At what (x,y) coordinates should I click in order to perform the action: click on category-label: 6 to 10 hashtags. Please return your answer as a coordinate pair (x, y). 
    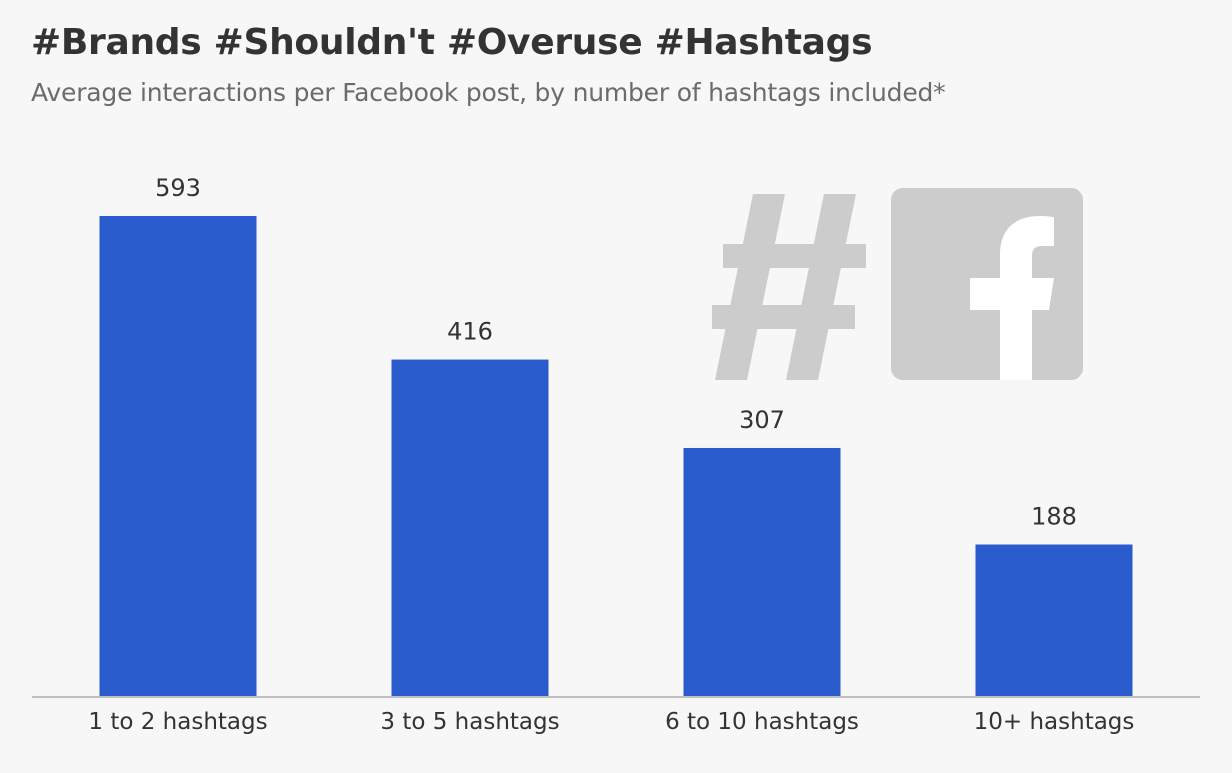
    Looking at the image, I should click on (762, 722).